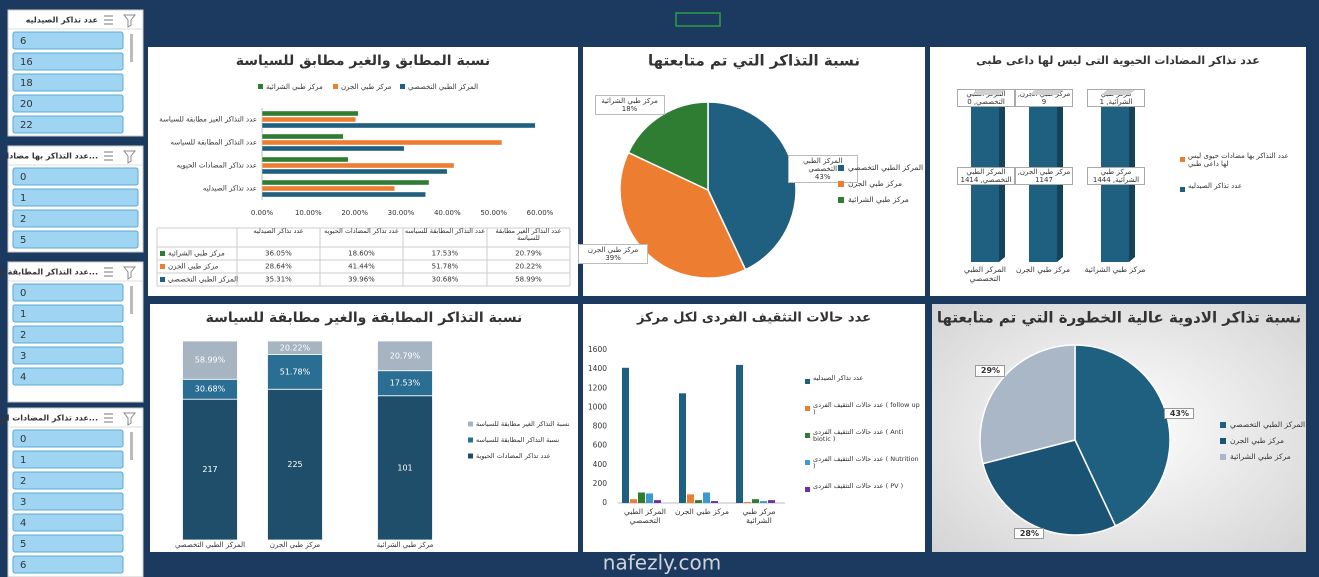  What do you see at coordinates (1215, 186) in the screenshot?
I see `legend-label: عدد تذاكر الصيدليه` at bounding box center [1215, 186].